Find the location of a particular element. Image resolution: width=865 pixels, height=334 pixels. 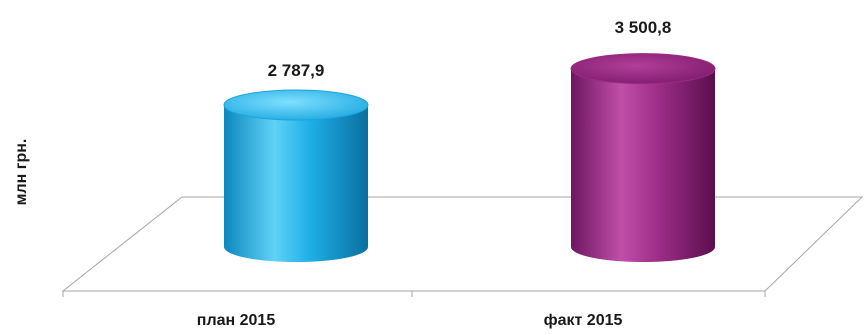

category-labels: план 2015 факт 2015 is located at coordinates (410, 320).